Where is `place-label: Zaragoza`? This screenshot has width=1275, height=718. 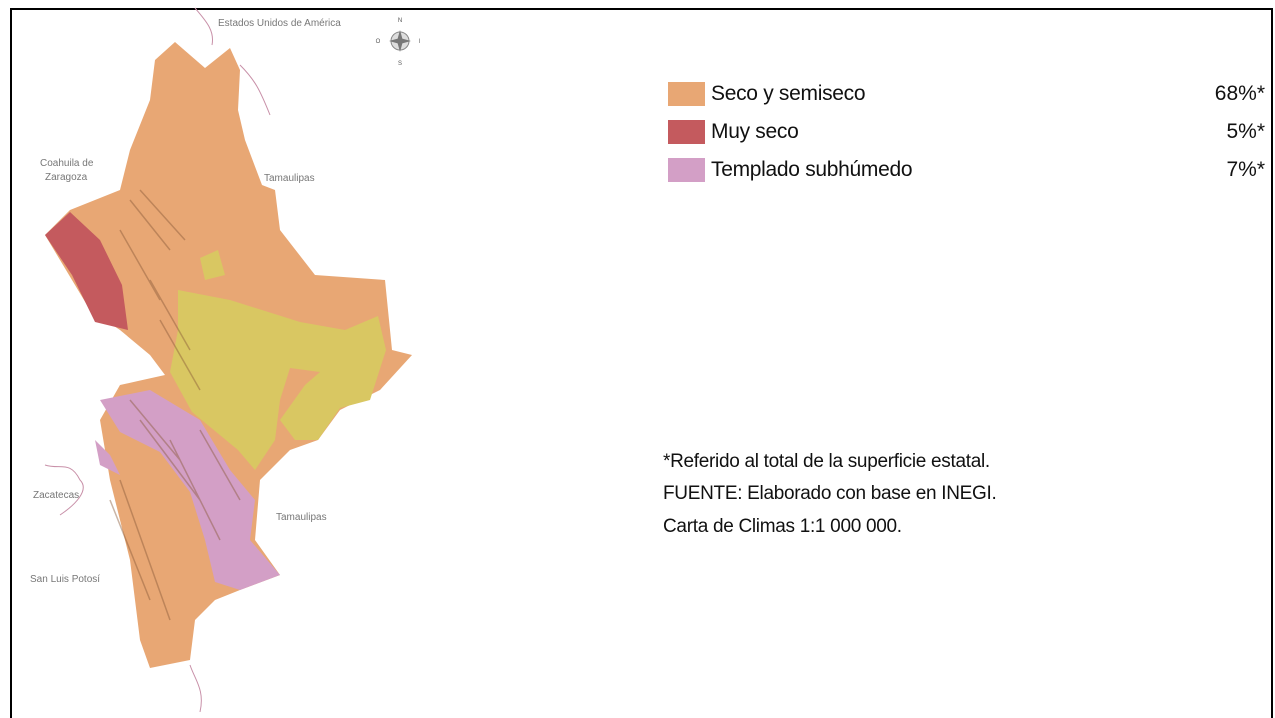 place-label: Zaragoza is located at coordinates (66, 177).